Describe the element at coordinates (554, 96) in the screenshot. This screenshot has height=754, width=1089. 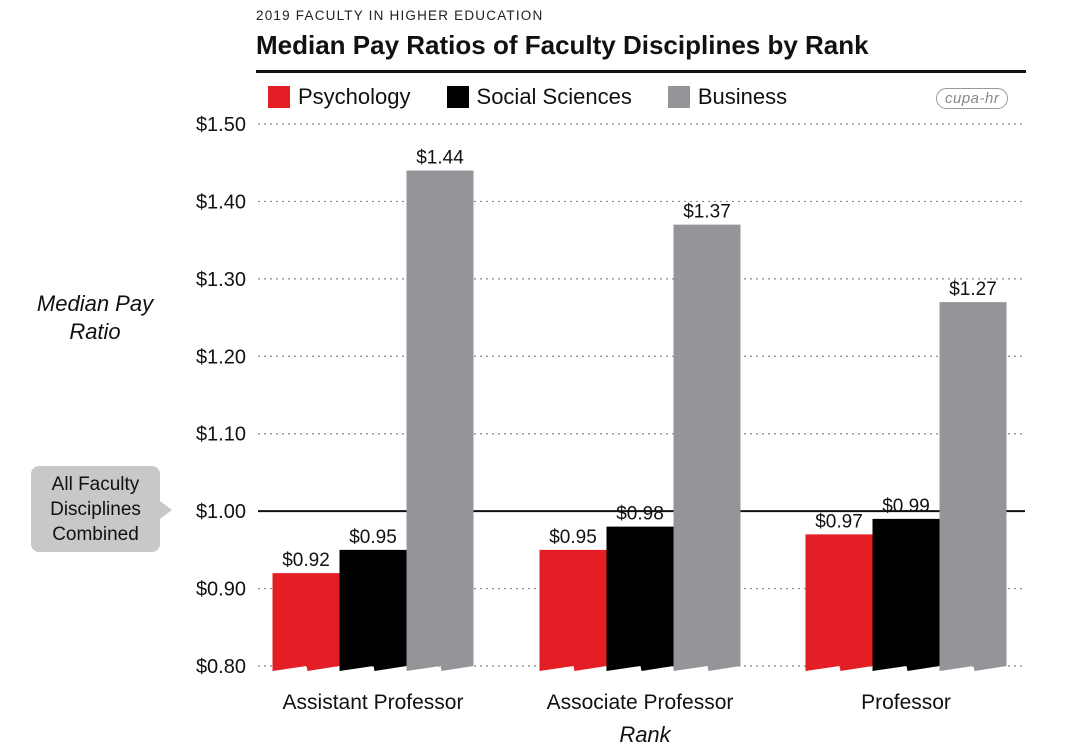
I see `legend-label-social-sciences: Social Sciences` at that location.